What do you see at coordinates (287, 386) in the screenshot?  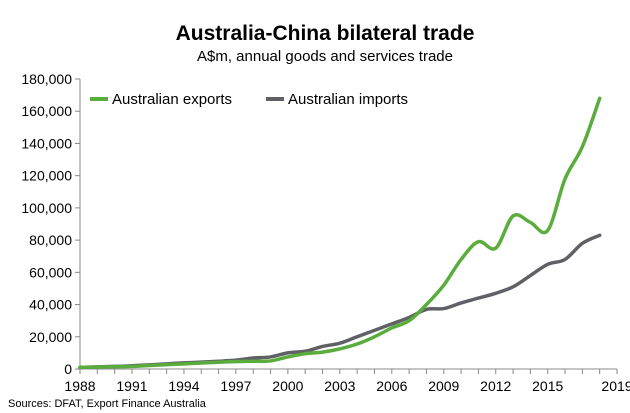 I see `x-tick-label: 2000` at bounding box center [287, 386].